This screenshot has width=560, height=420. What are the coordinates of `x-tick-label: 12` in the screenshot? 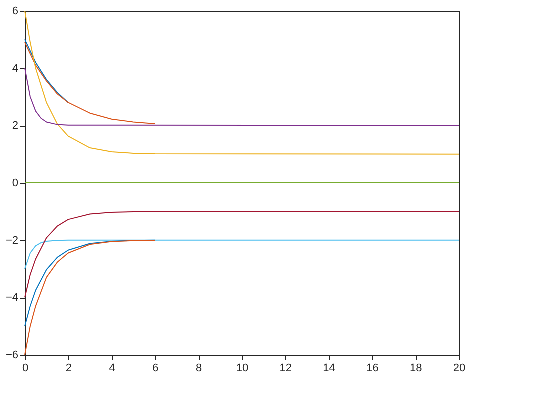 It's located at (286, 368).